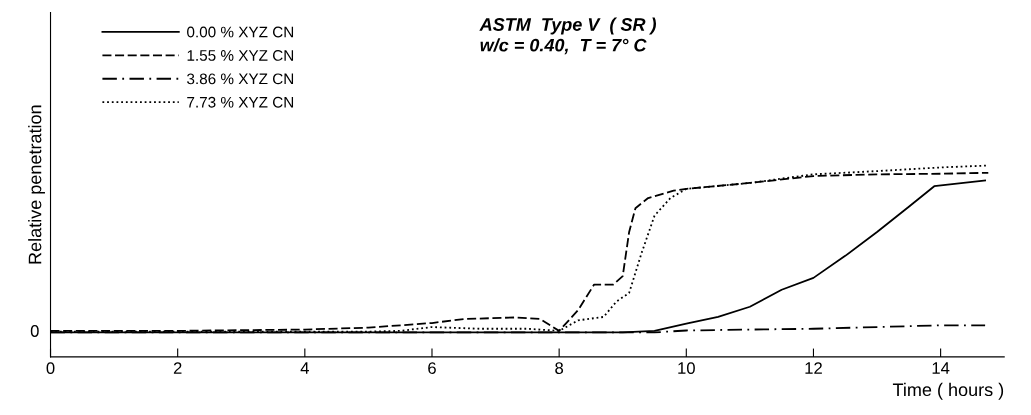 The image size is (1031, 415). What do you see at coordinates (559, 368) in the screenshot?
I see `x-tick-label: 8` at bounding box center [559, 368].